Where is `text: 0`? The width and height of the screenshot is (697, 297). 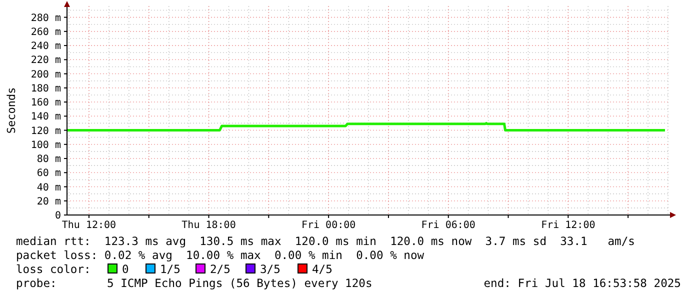 text: 0 is located at coordinates (125, 269).